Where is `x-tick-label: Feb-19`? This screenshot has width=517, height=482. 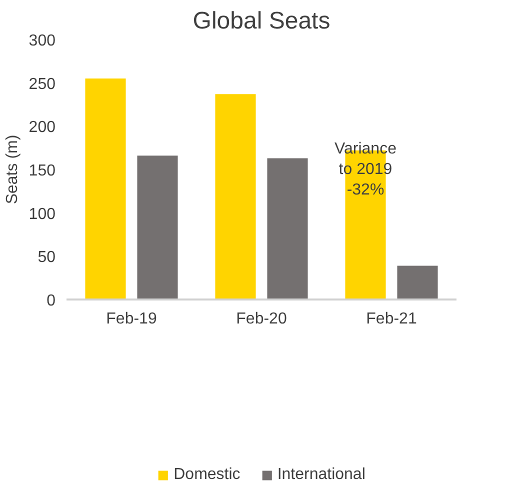 x-tick-label: Feb-19 is located at coordinates (131, 319).